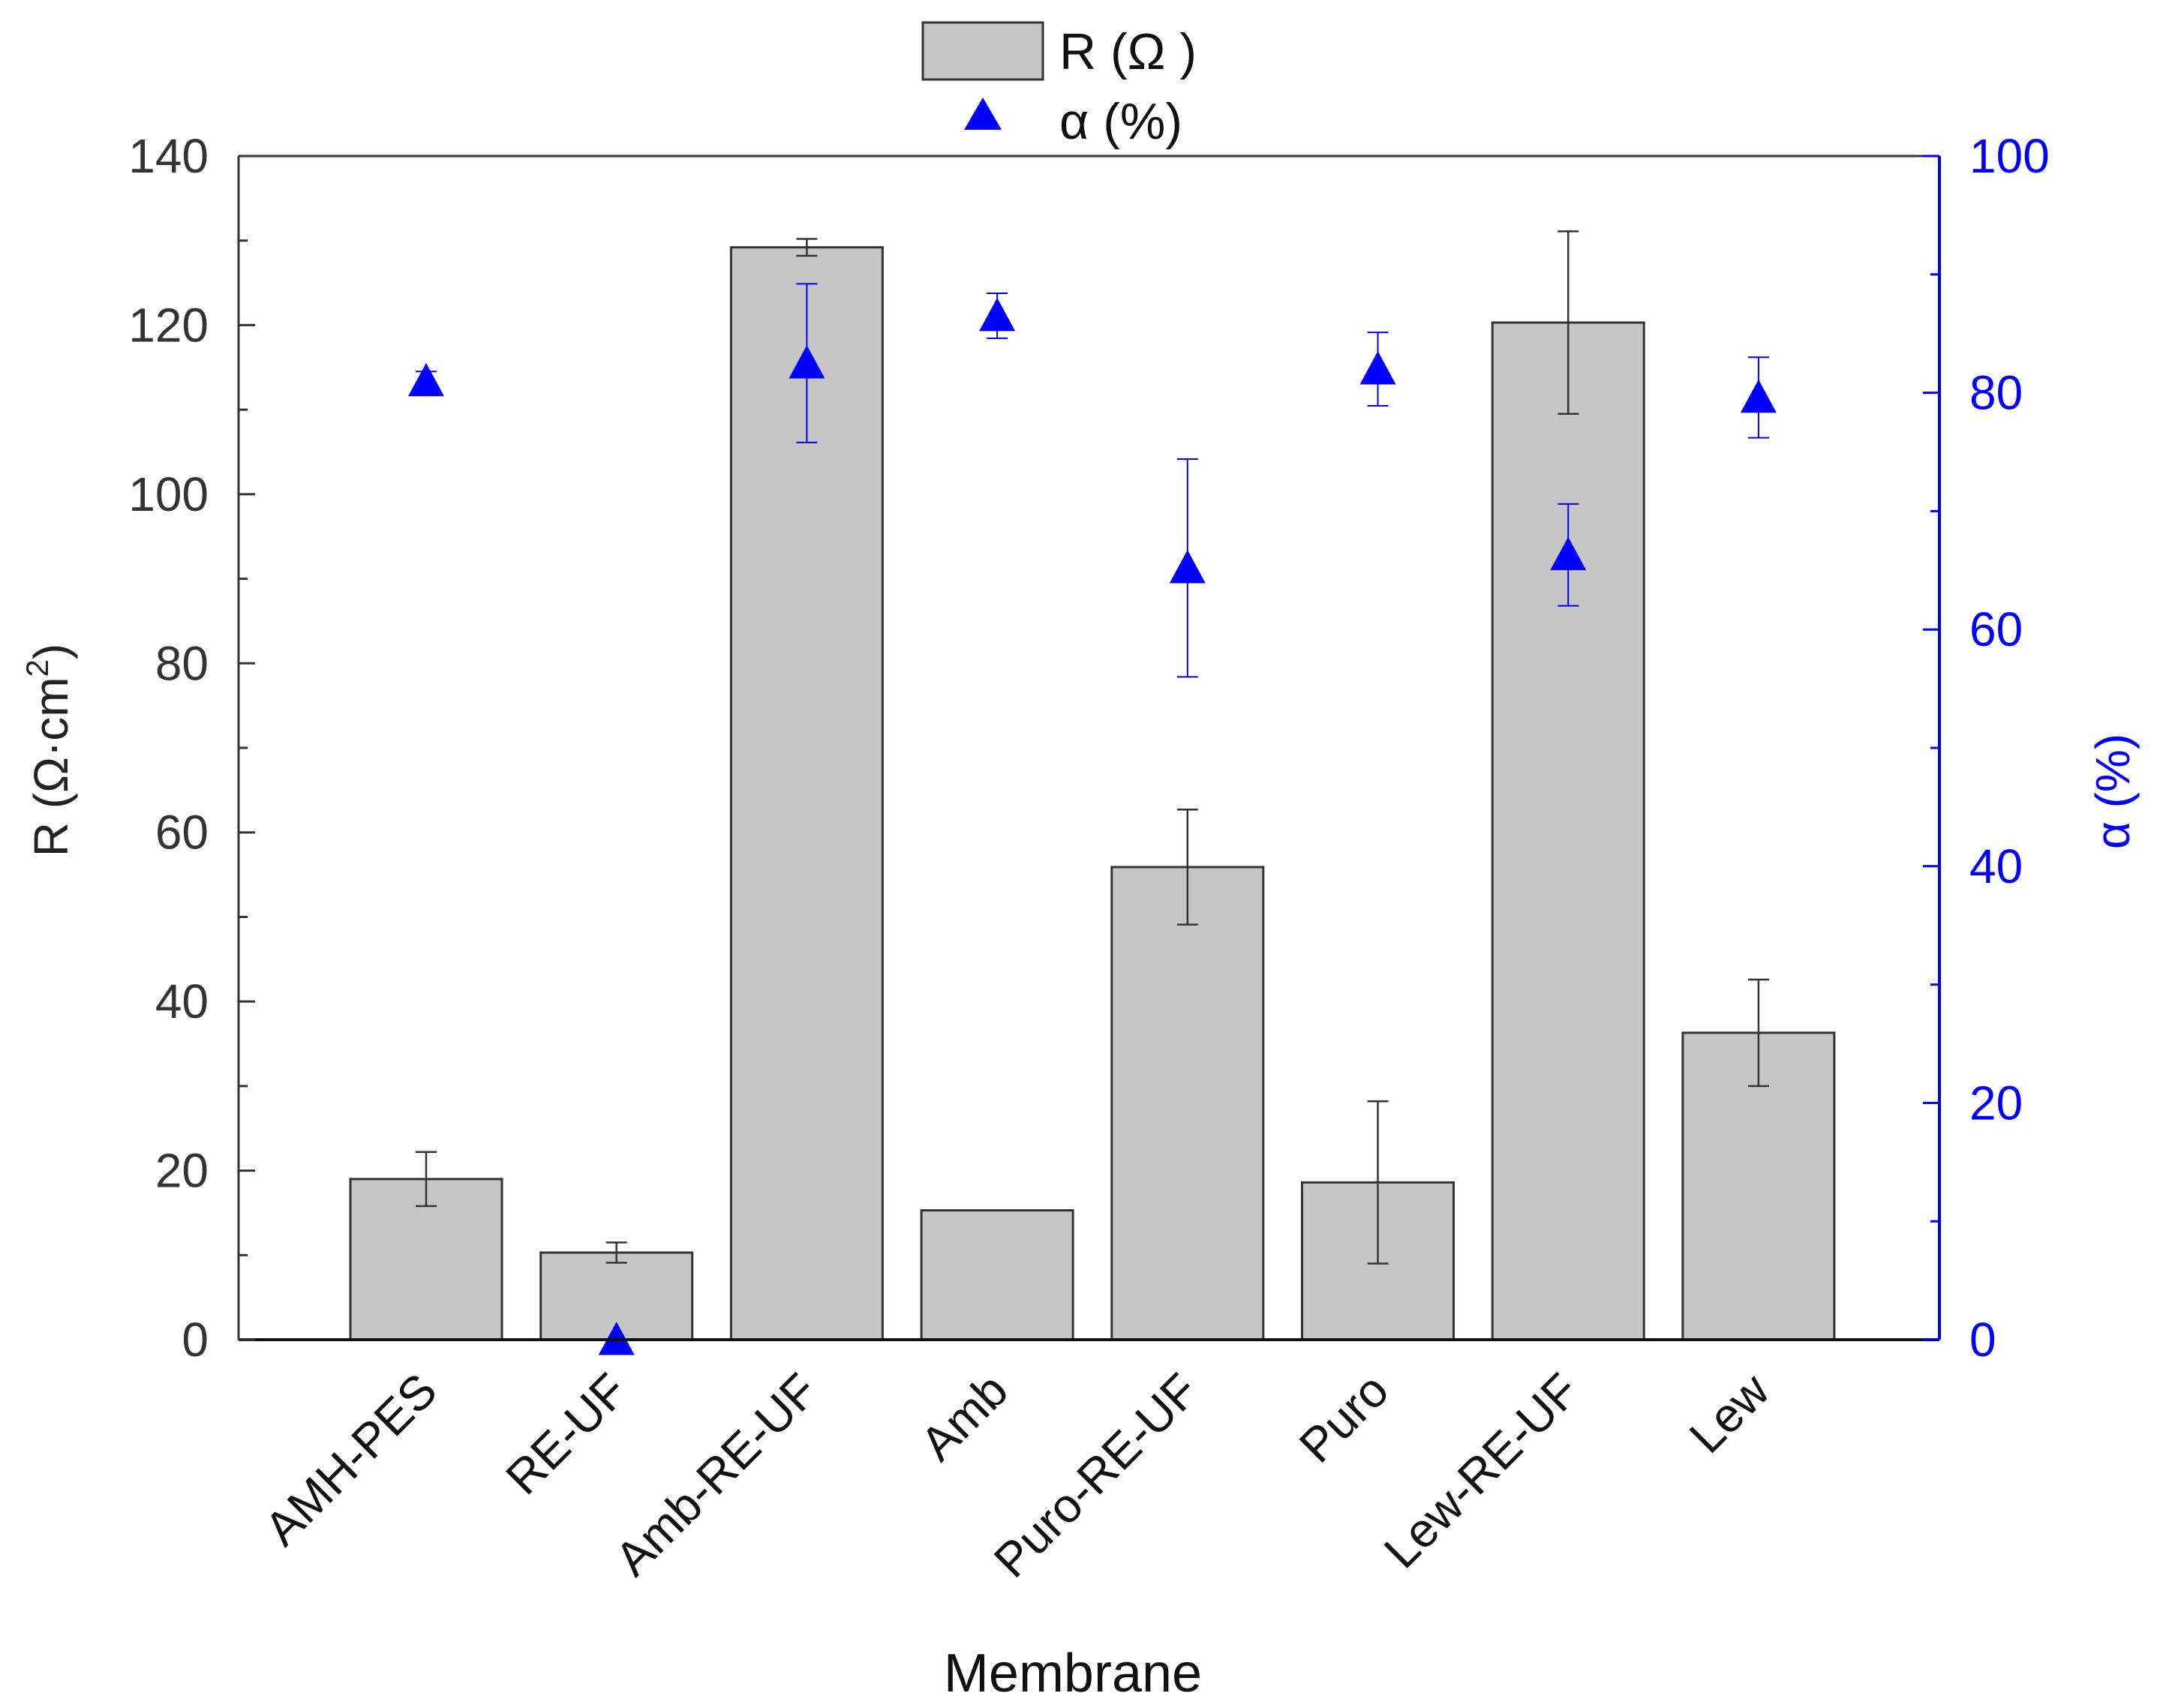  I want to click on y2-tick-label: 60, so click(1996, 629).